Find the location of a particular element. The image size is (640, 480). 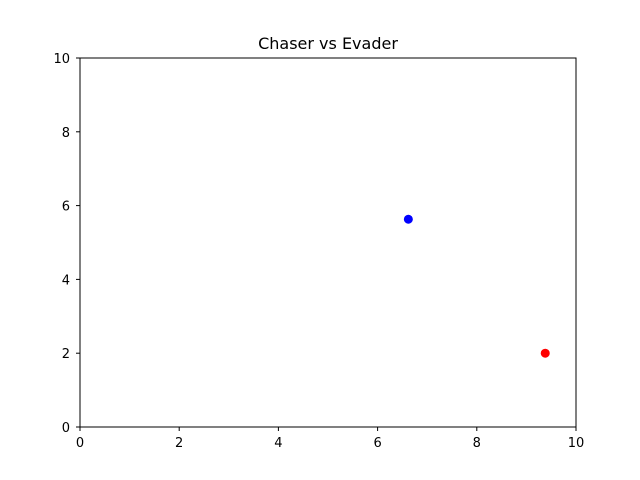

x-tick-label: 8 is located at coordinates (477, 443).